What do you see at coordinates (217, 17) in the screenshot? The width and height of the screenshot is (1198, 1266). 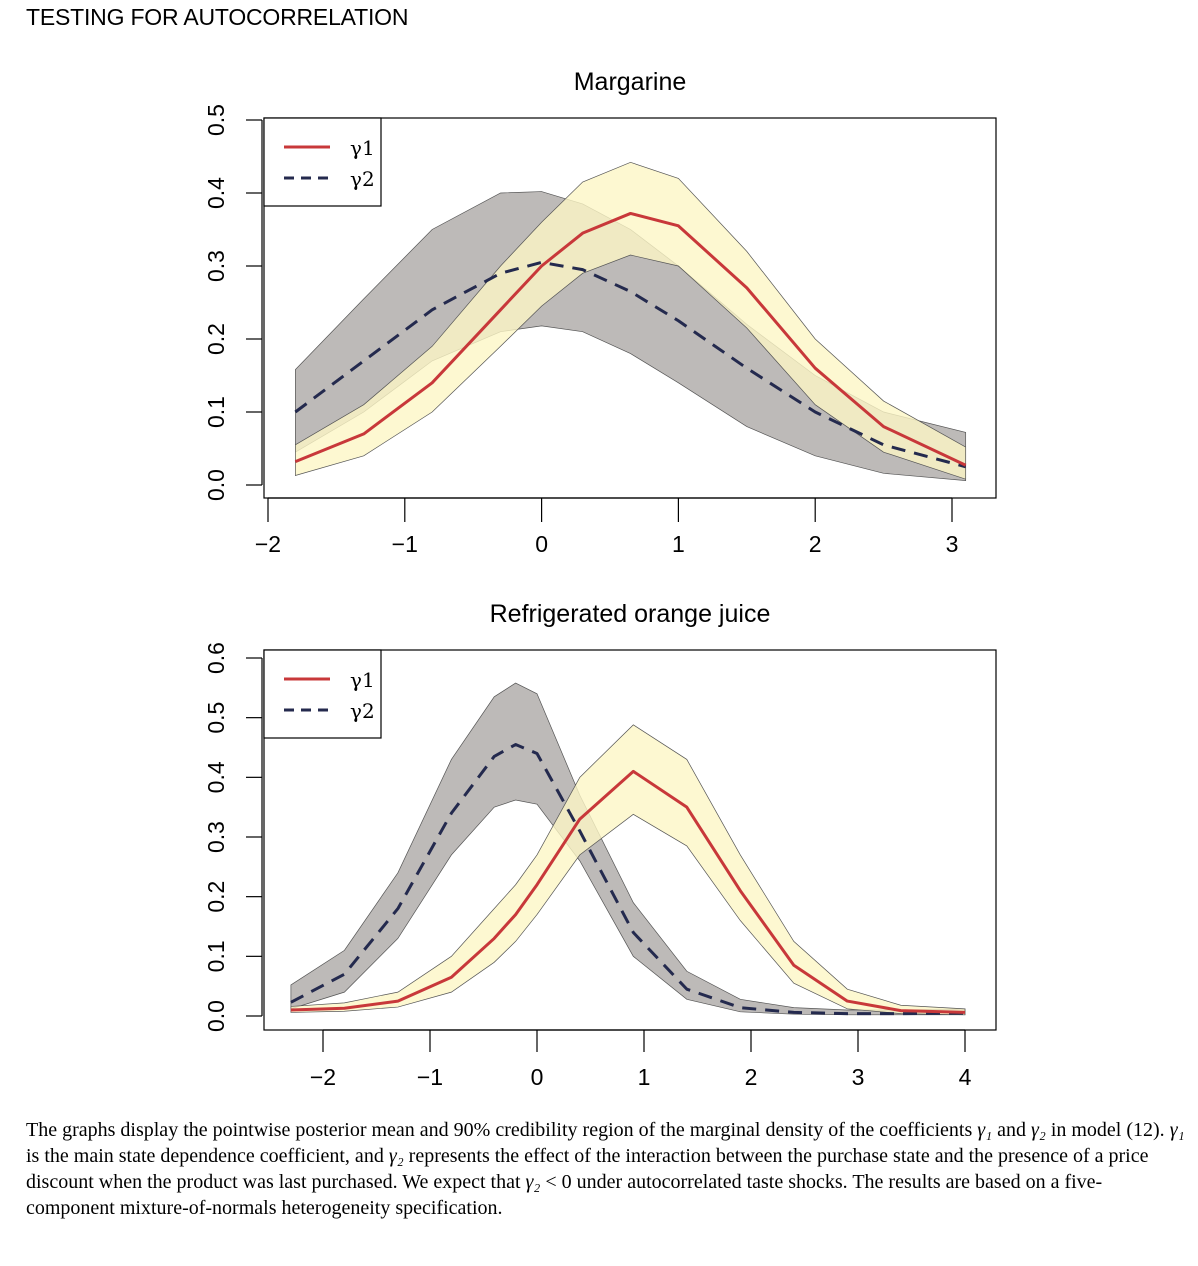 I see `page-title: TESTING FOR AUTOCORRELATION` at bounding box center [217, 17].